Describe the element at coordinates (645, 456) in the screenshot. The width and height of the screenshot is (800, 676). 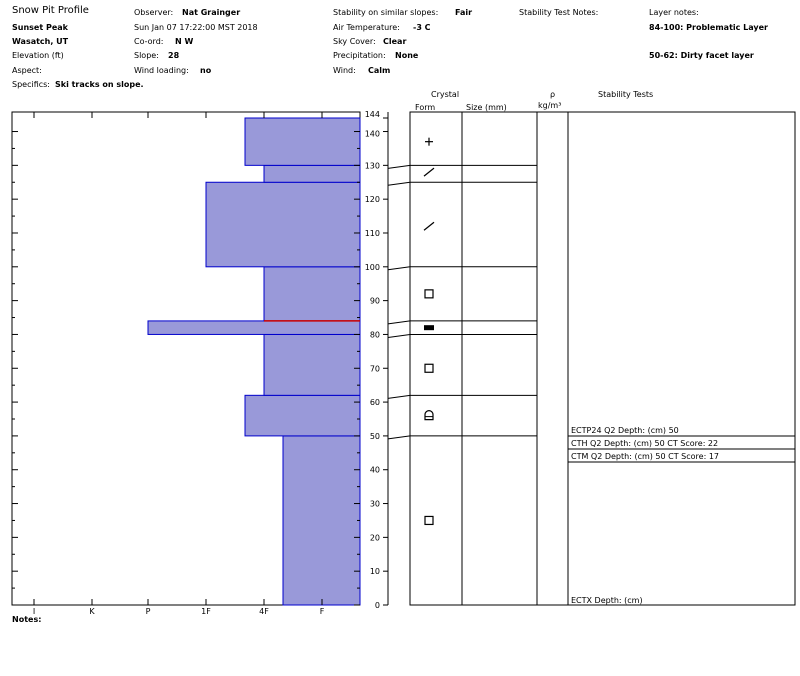
I see `stability-test-text: CTM Q2 Depth: (cm) 50 CT Score: 17` at that location.